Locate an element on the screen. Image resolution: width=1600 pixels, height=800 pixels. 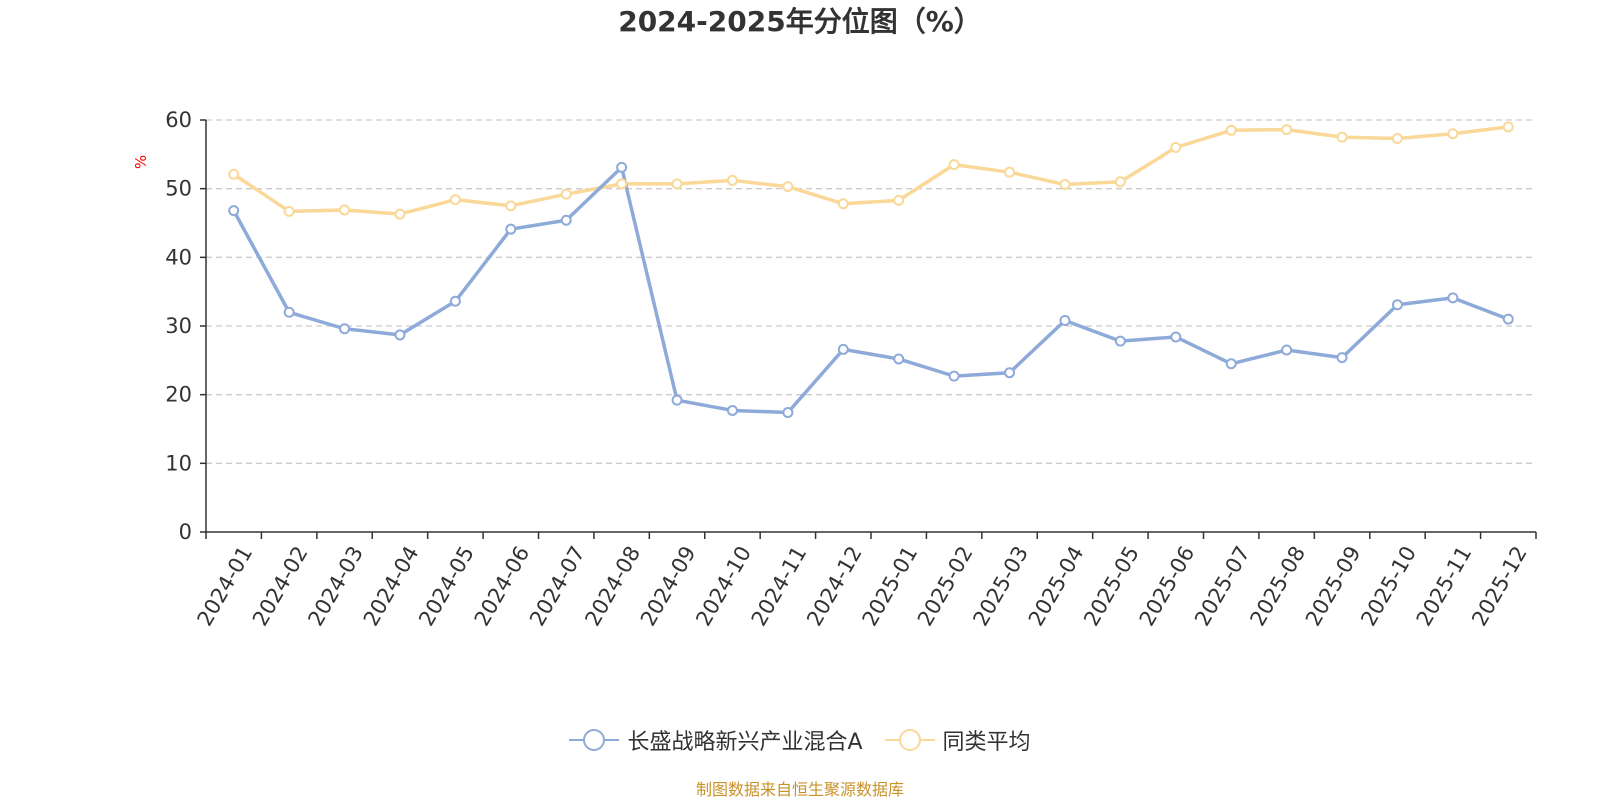
x-tick-label: 2025-06 is located at coordinates (1167, 586).